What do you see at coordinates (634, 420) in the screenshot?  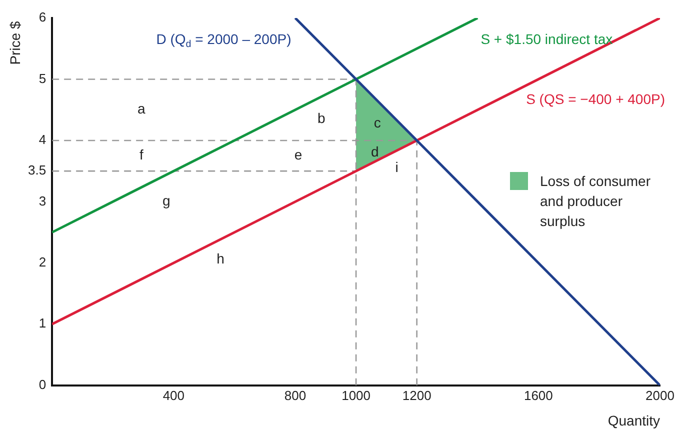 I see `x-axis-title: Quantity` at bounding box center [634, 420].